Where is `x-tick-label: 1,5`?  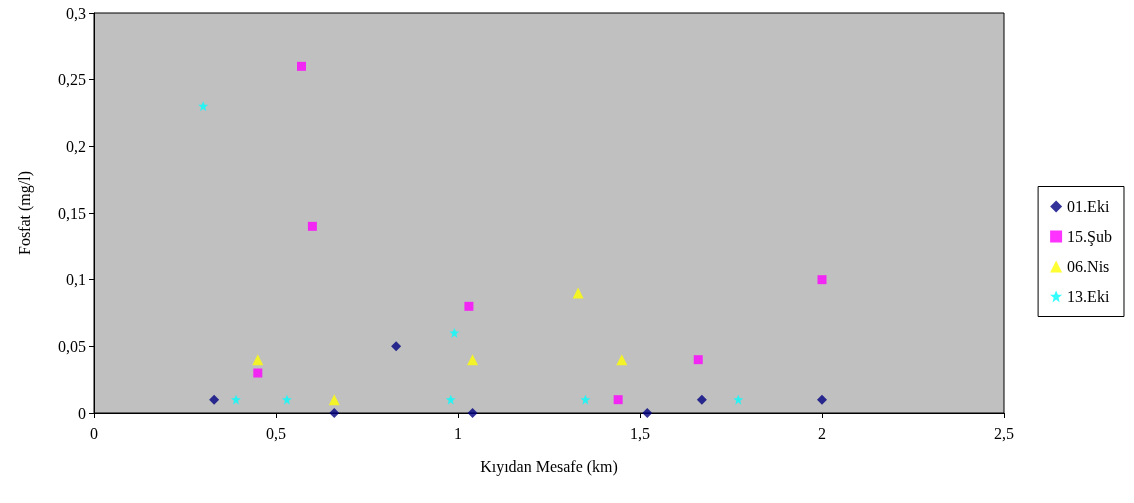
x-tick-label: 1,5 is located at coordinates (640, 433).